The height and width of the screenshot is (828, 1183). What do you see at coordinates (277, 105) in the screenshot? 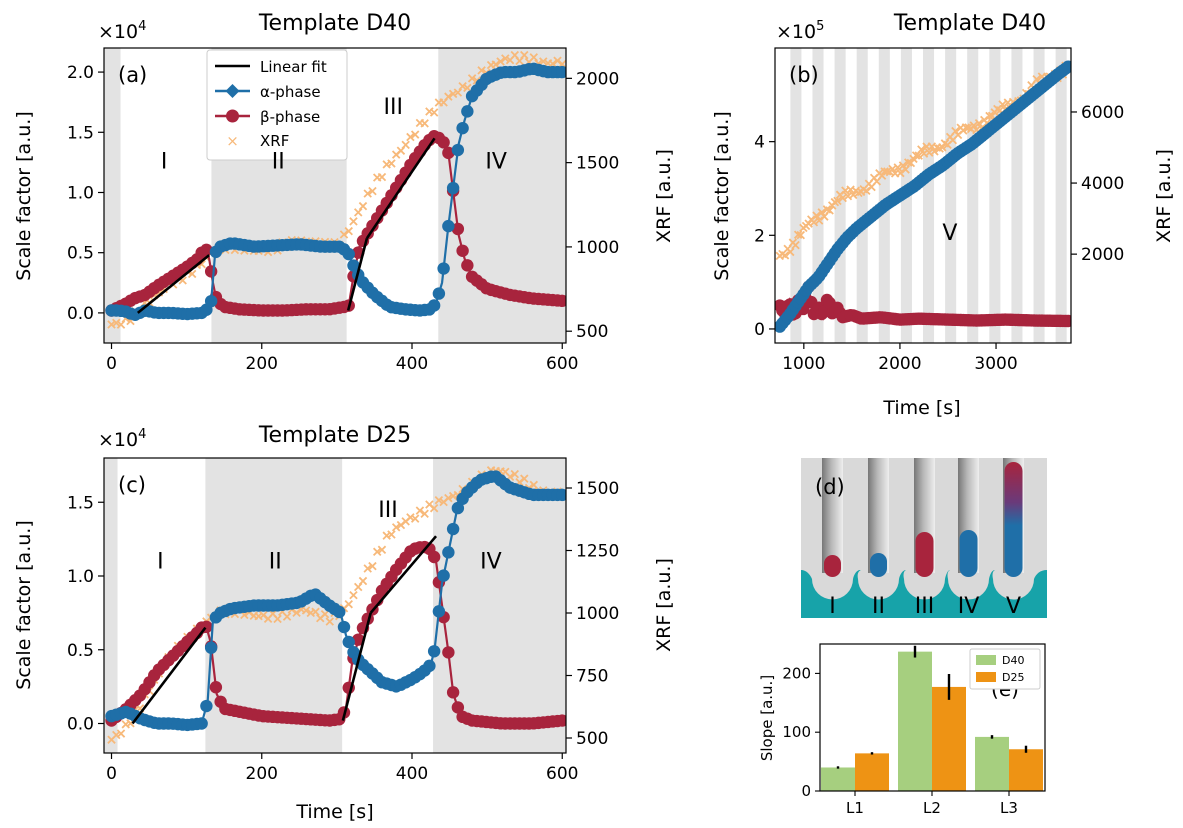
I see `panel-a-legend: Linear fit α-phase β-phase × XRF` at bounding box center [277, 105].